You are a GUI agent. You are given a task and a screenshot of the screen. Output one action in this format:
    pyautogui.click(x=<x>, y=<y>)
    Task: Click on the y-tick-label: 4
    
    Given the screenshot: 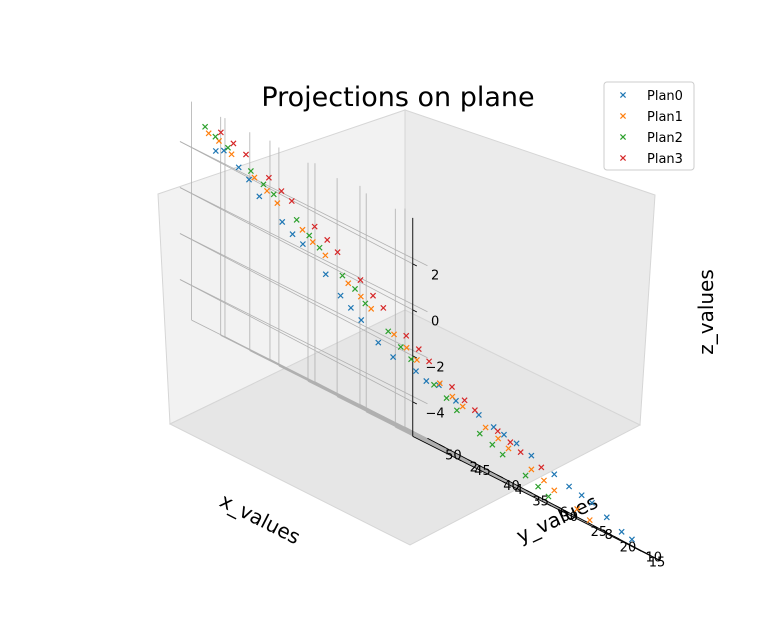 What is the action you would take?
    pyautogui.click(x=519, y=490)
    